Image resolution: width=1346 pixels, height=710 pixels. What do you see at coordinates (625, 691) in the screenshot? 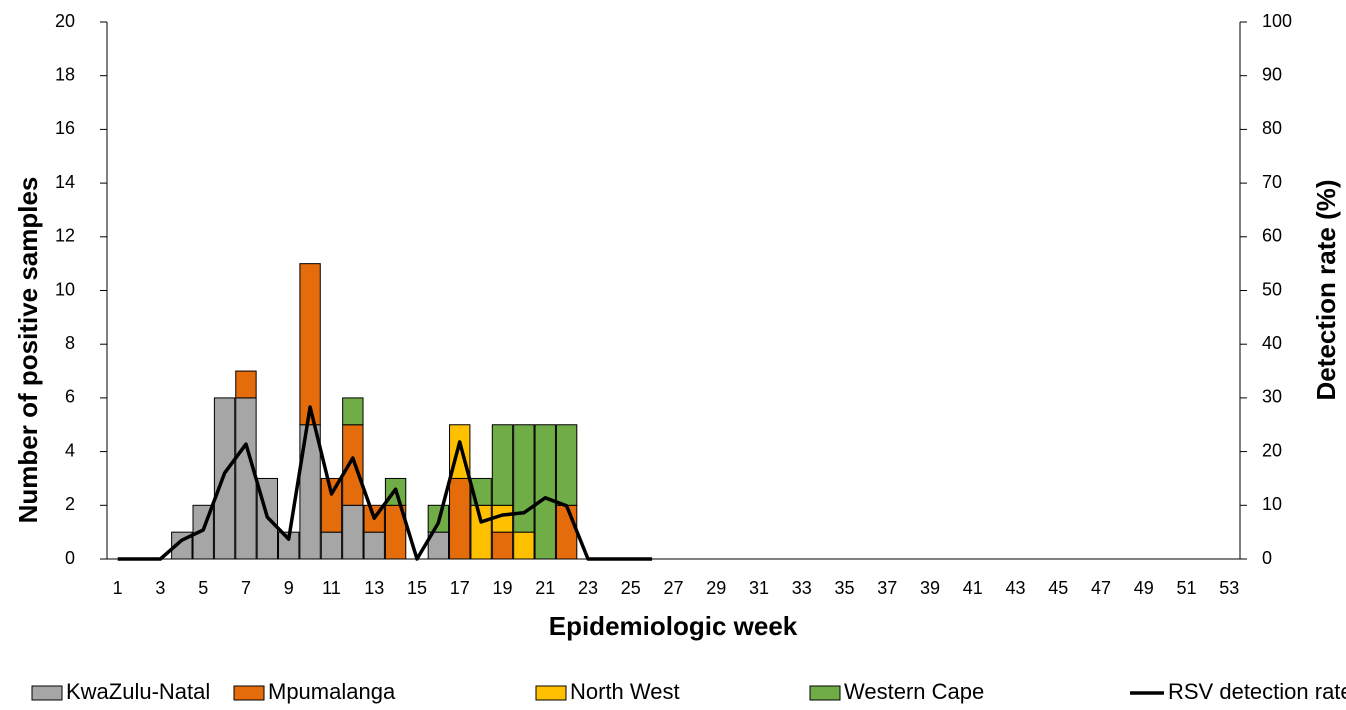
I see `legend-label: North West` at bounding box center [625, 691].